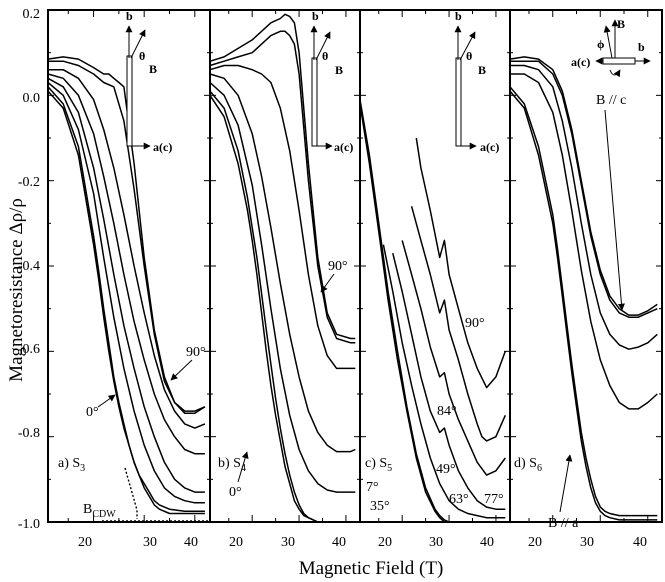 Image resolution: width=665 pixels, height=582 pixels. Describe the element at coordinates (16, 290) in the screenshot. I see `y-axis-title: Magnetoresistance Δρ/ρ` at that location.